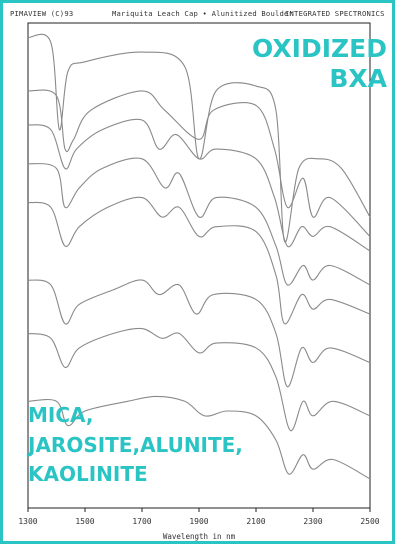 This screenshot has height=548, width=401. Describe the element at coordinates (319, 48) in the screenshot. I see `overlay-top-line-1: OXIDIZED` at that location.